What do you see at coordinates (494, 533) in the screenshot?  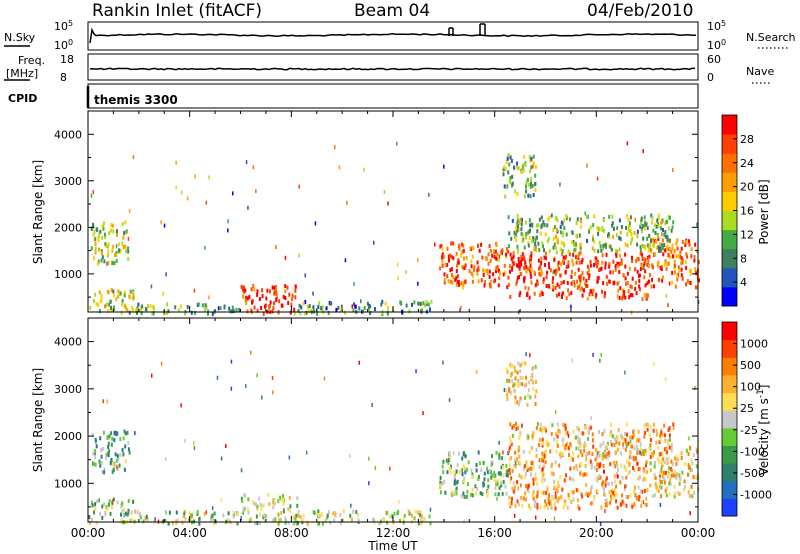 I see `x-tick-label: 16:00` at bounding box center [494, 533].